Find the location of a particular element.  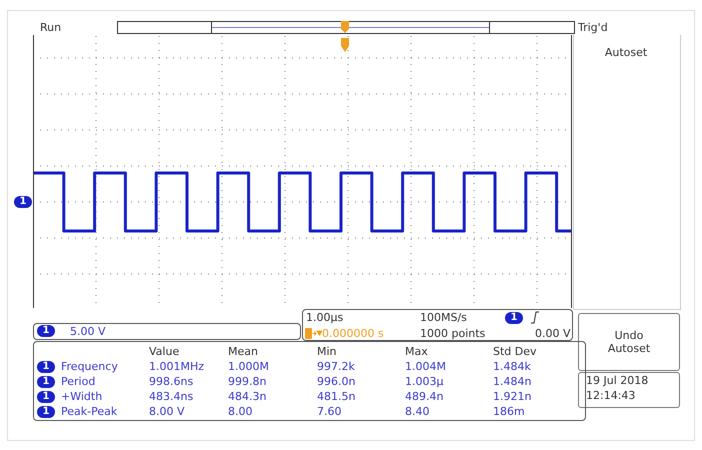

text: Value is located at coordinates (164, 351).